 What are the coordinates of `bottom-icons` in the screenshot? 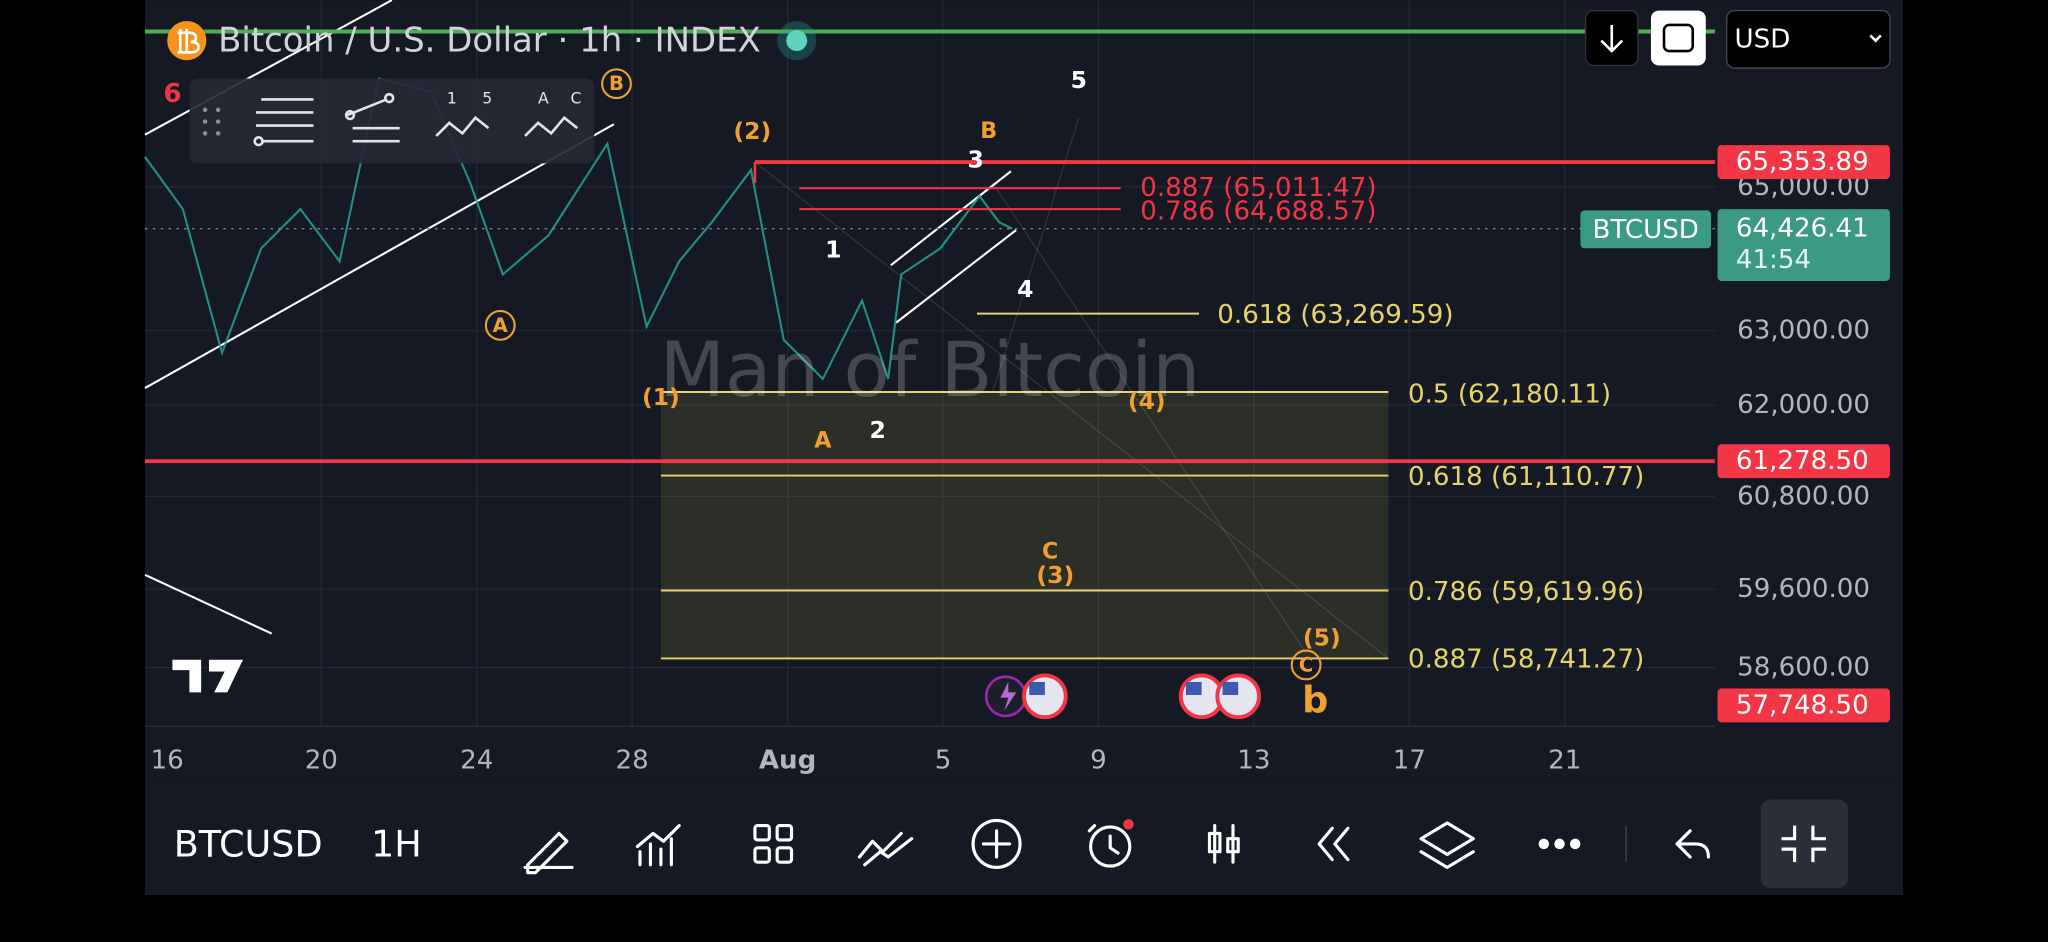 It's located at (1116, 846).